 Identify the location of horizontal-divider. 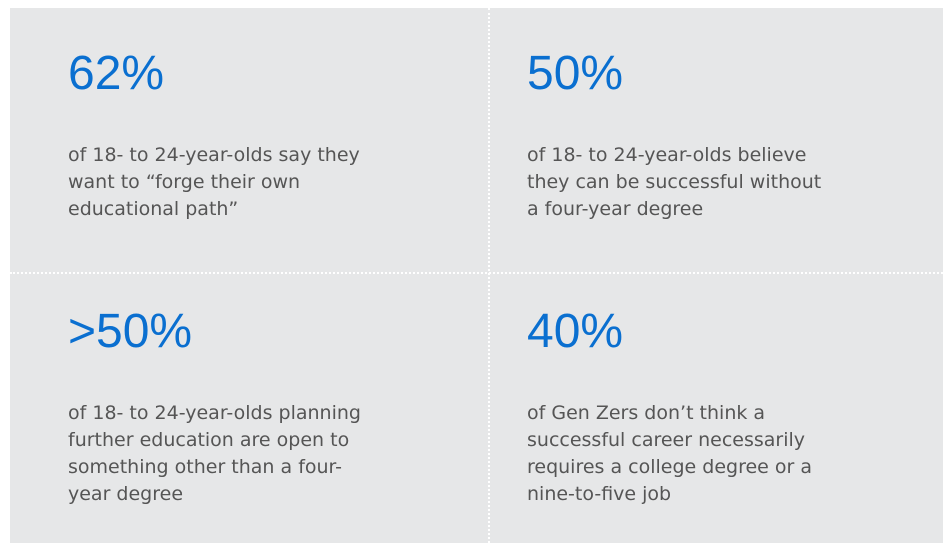
(476, 273).